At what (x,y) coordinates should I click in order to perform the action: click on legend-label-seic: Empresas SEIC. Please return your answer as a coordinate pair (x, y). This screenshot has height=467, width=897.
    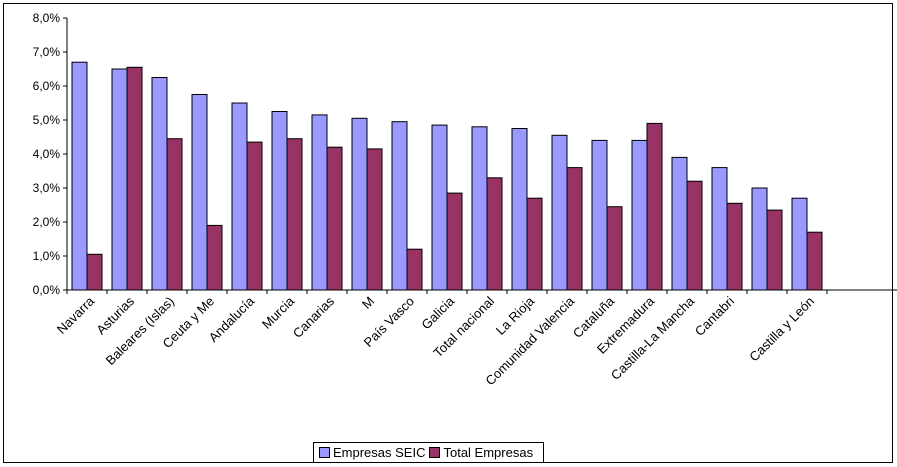
    Looking at the image, I should click on (379, 452).